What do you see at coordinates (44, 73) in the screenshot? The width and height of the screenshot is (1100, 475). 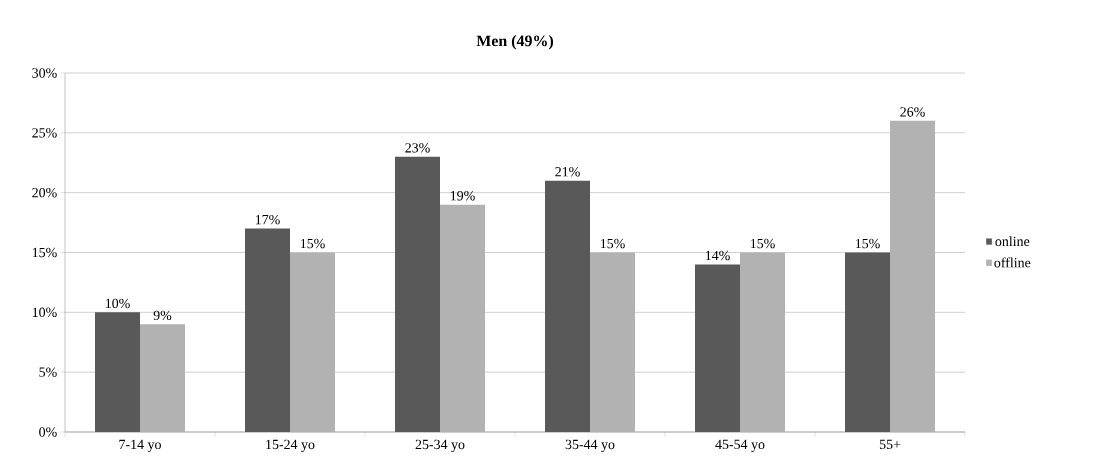 I see `y-tick-label: 30%` at bounding box center [44, 73].